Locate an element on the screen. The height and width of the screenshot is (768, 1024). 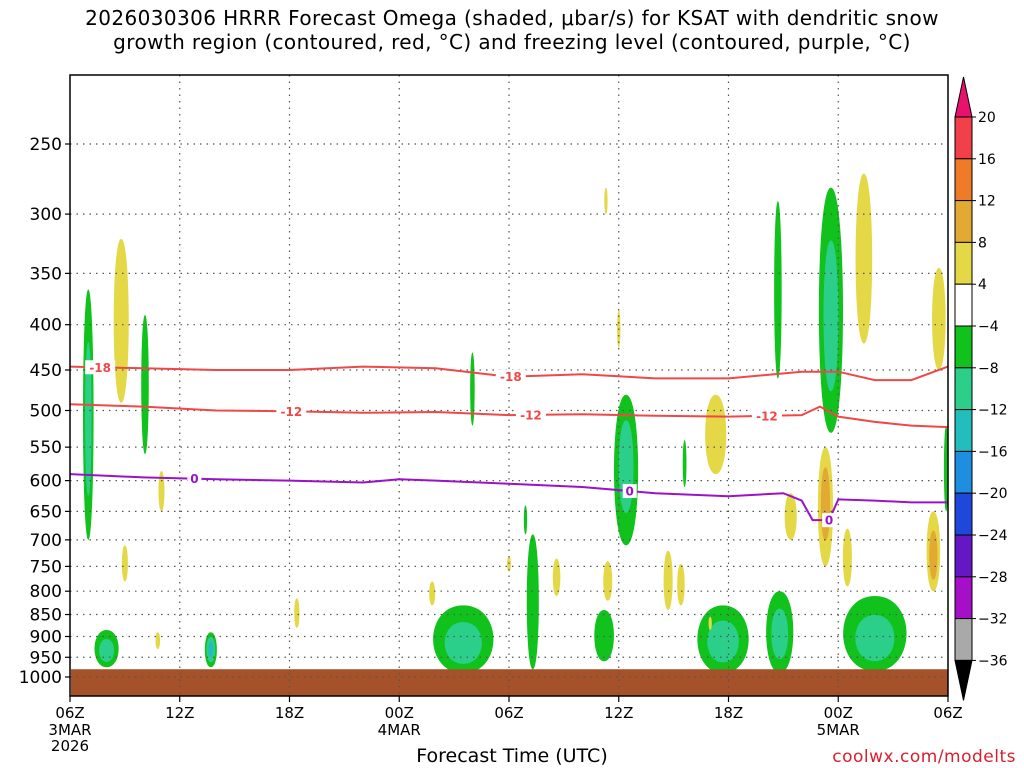
x-tick-label-7: 00Z is located at coordinates (838, 713).